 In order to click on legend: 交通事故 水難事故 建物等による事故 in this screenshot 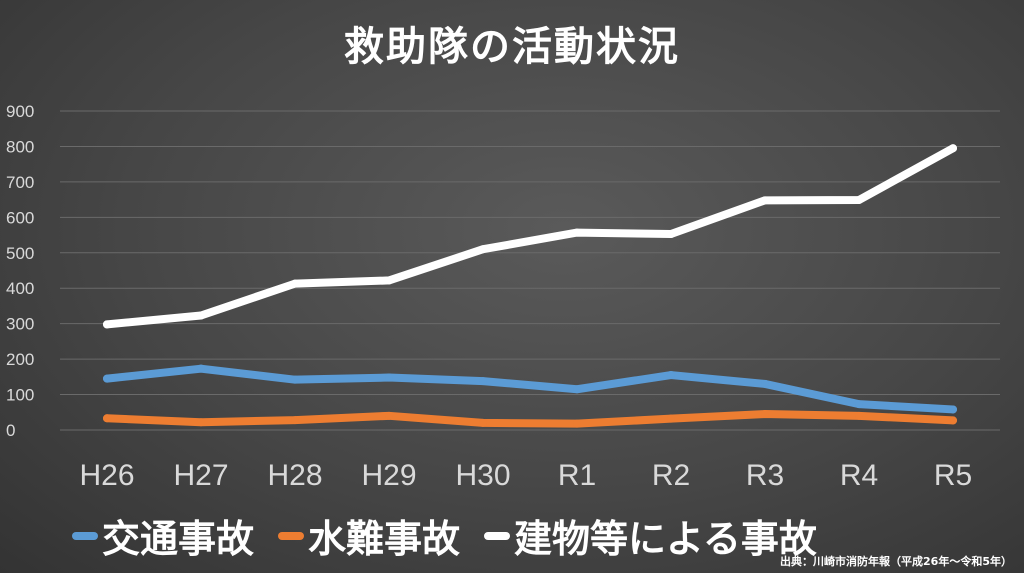, I will do `click(456, 535)`.